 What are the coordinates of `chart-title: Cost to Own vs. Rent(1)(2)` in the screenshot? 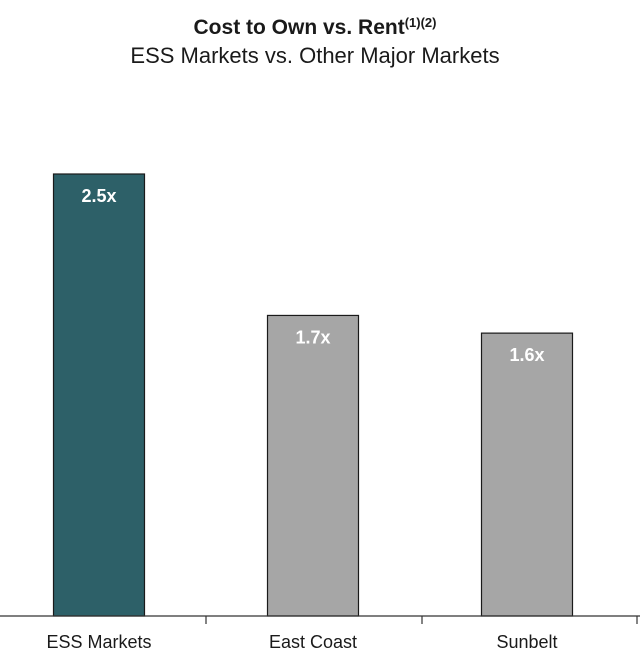 It's located at (315, 28).